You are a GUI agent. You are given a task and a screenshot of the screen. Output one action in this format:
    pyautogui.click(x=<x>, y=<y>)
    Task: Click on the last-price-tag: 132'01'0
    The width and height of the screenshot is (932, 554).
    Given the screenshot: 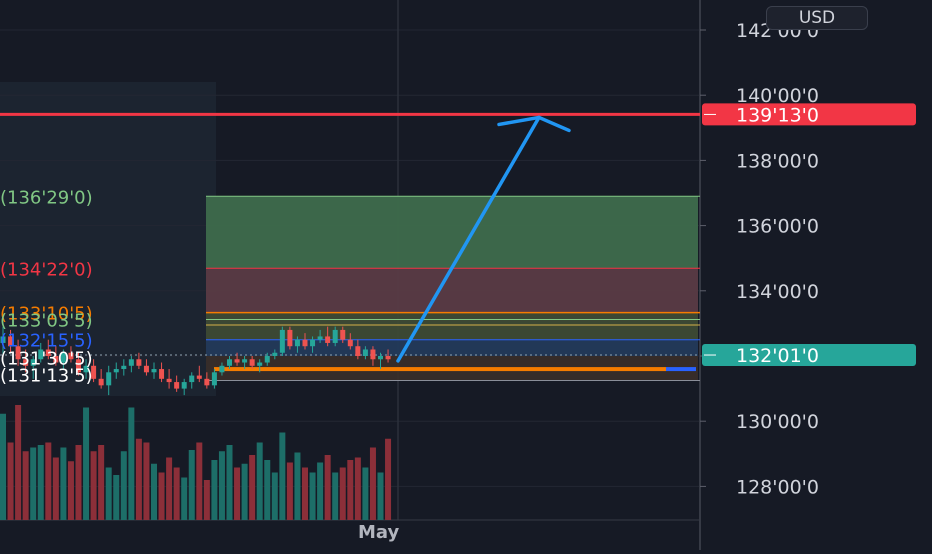 What is the action you would take?
    pyautogui.click(x=809, y=355)
    